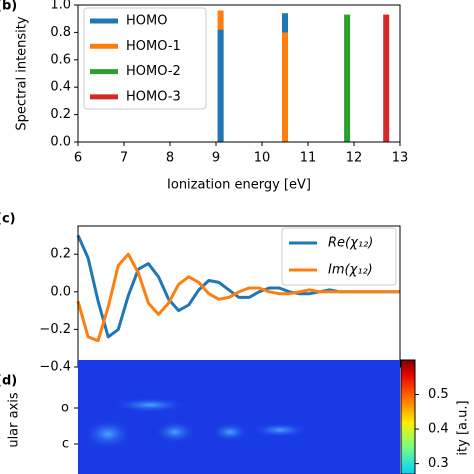 This screenshot has height=474, width=474. I want to click on y-tick-label: 0.6, so click(60, 59).